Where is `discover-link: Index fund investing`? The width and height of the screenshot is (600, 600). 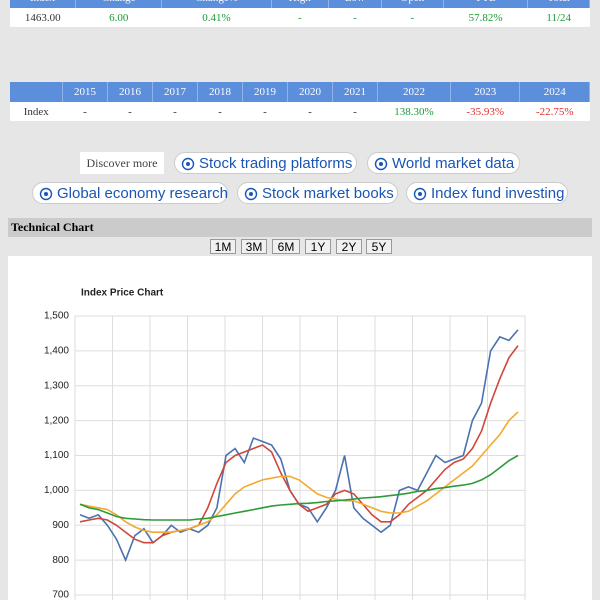
discover-link: Index fund investing is located at coordinates (487, 193).